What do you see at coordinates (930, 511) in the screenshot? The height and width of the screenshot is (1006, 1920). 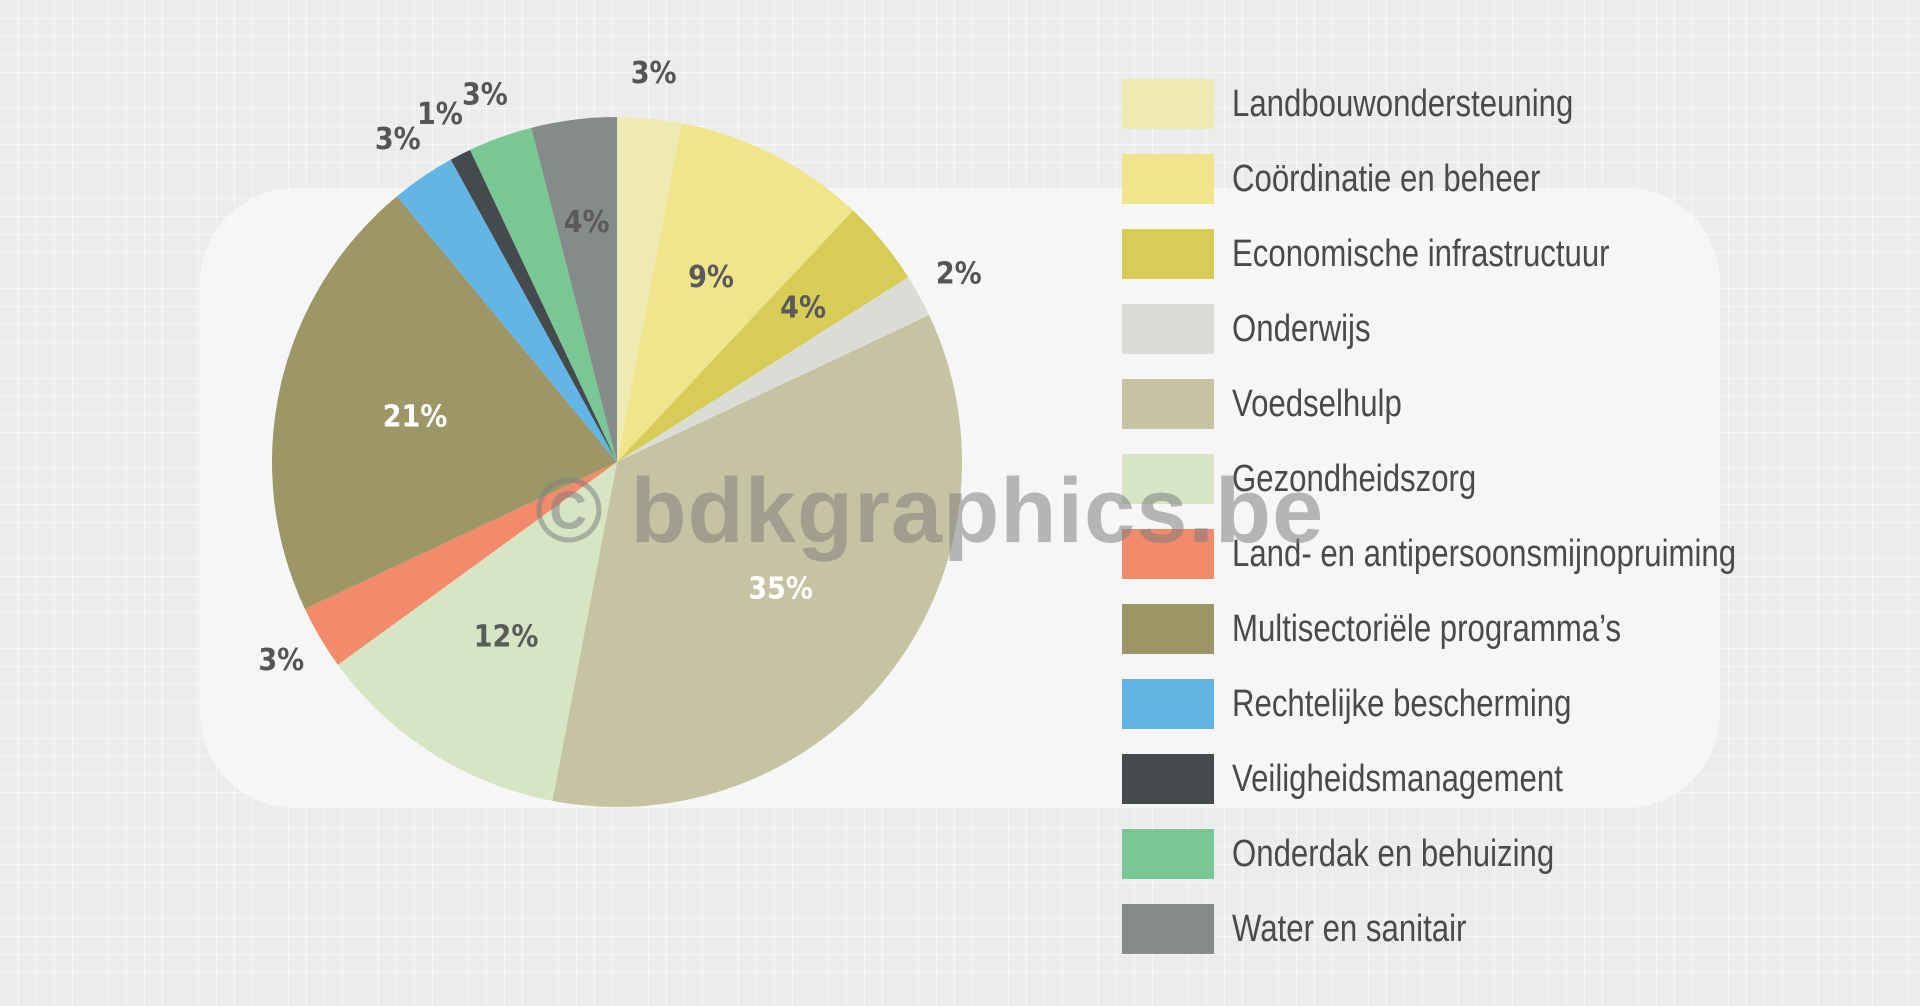 I see `watermark-text: © bdkgraphics.be` at bounding box center [930, 511].